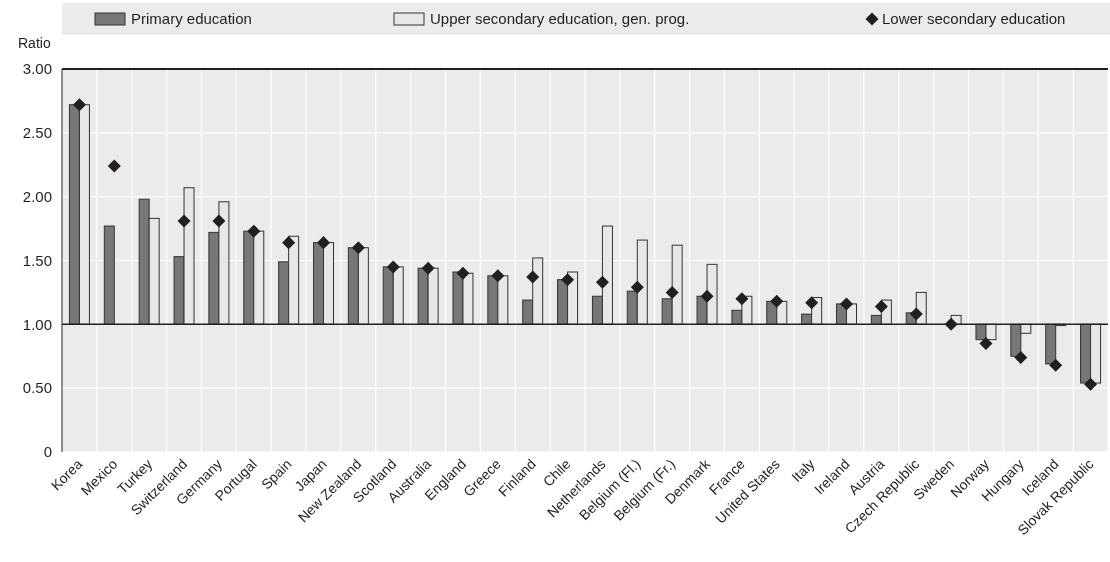 This screenshot has height=562, width=1110. What do you see at coordinates (37, 196) in the screenshot?
I see `y-tick-label: 2.00` at bounding box center [37, 196].